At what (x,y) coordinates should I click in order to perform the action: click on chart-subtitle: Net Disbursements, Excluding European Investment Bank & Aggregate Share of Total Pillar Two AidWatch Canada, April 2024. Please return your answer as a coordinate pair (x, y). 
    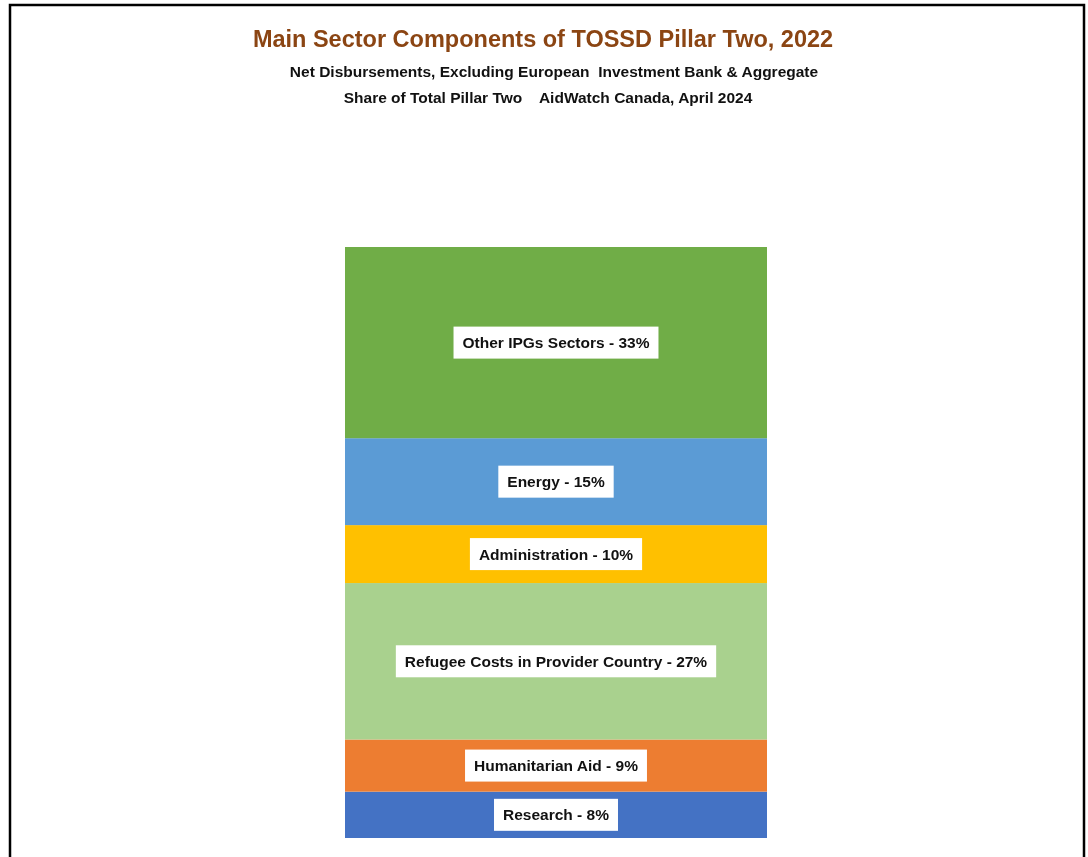
    Looking at the image, I should click on (554, 84).